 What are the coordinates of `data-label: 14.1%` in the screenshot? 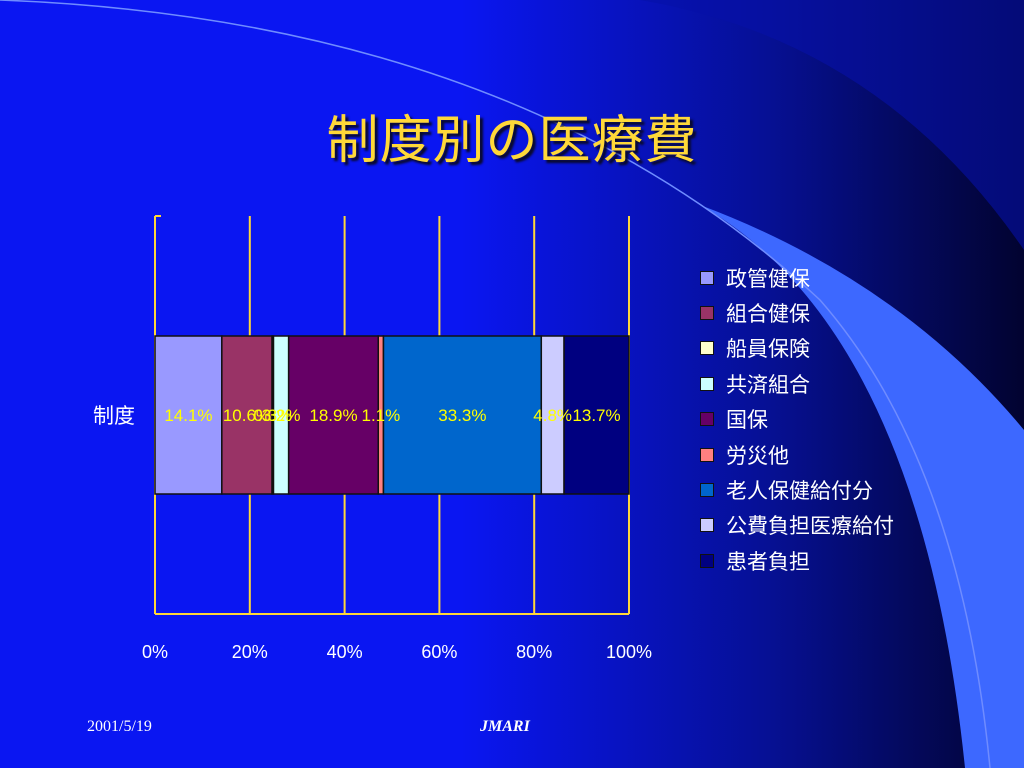 It's located at (188, 415).